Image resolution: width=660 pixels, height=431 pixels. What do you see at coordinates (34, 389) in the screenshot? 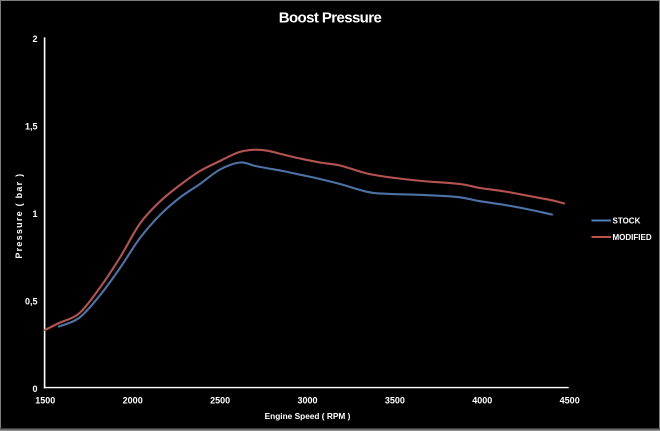
I see `svg-text: 0` at bounding box center [34, 389].